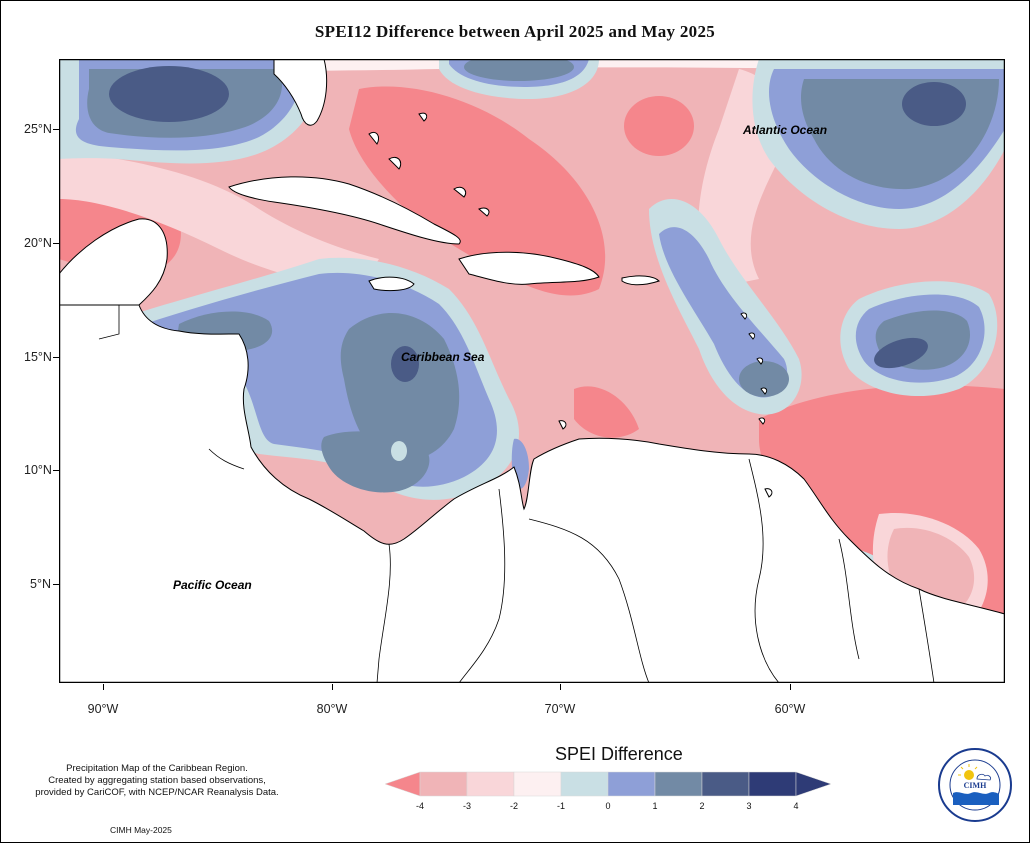  I want to click on lat-label-20n: 20°N, so click(38, 243).